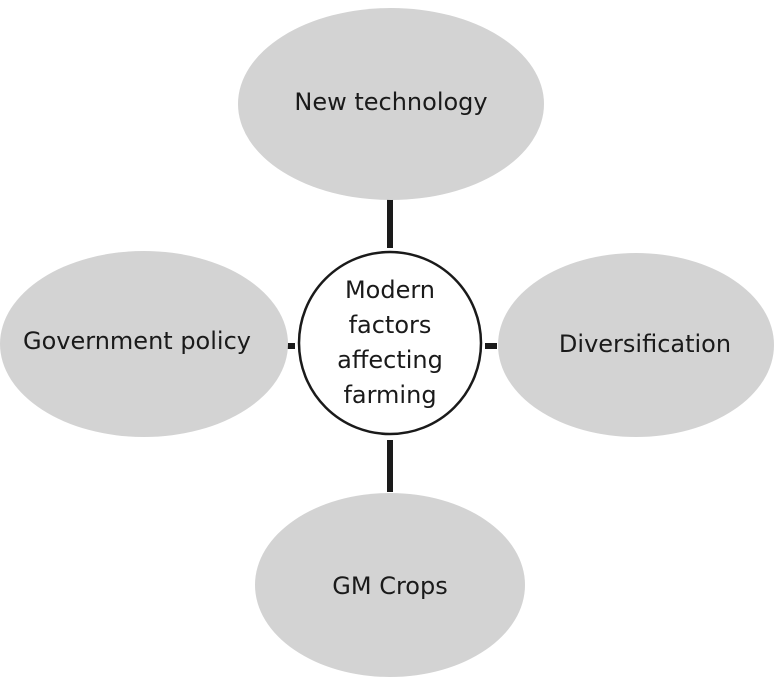 The height and width of the screenshot is (677, 774). What do you see at coordinates (645, 344) in the screenshot?
I see `node-label: Diversification` at bounding box center [645, 344].